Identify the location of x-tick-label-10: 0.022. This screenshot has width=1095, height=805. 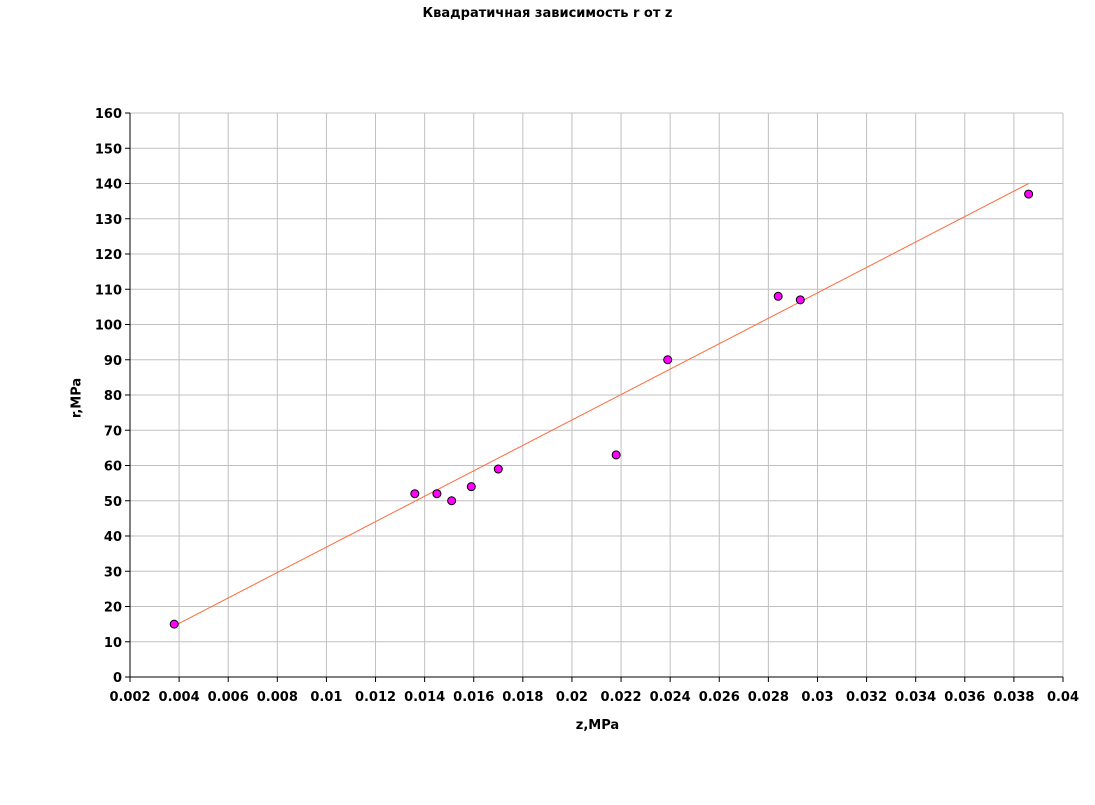
(620, 697).